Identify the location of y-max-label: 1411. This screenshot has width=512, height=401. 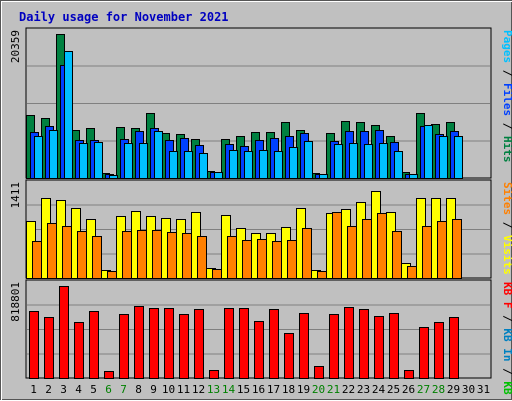
(15, 195).